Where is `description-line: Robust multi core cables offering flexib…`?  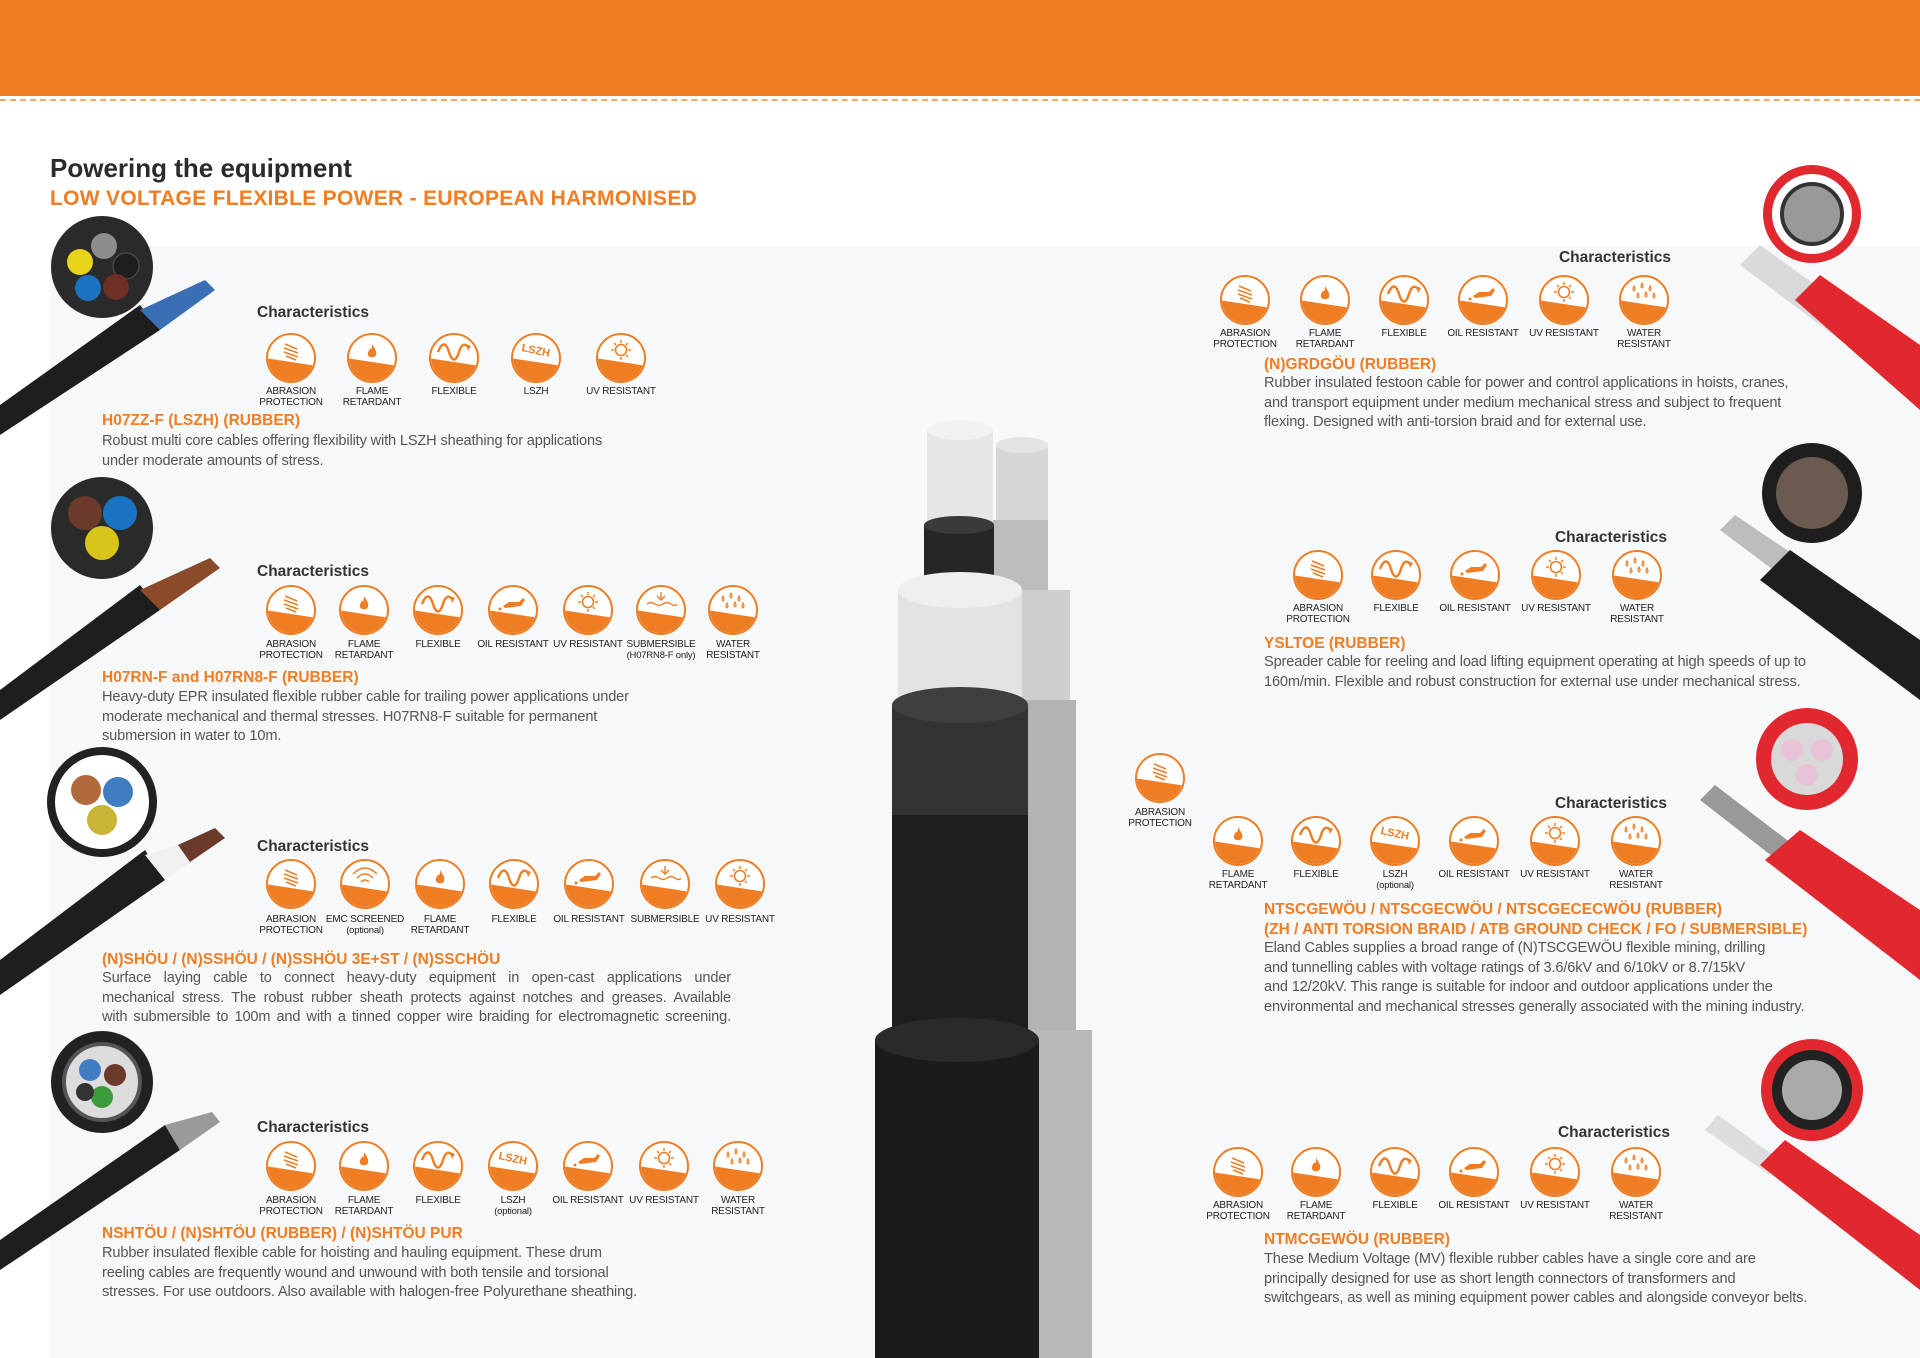
description-line: Robust multi core cables offering flexib… is located at coordinates (352, 441).